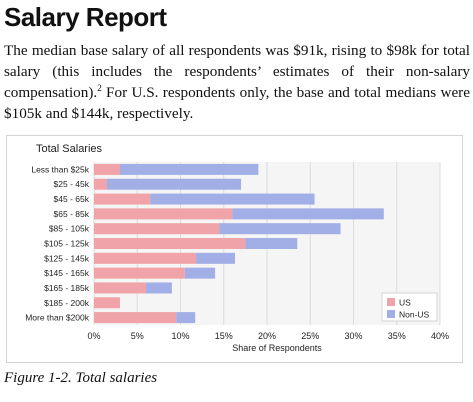 The height and width of the screenshot is (402, 473). Describe the element at coordinates (267, 336) in the screenshot. I see `x-tick-label: 20%` at that location.